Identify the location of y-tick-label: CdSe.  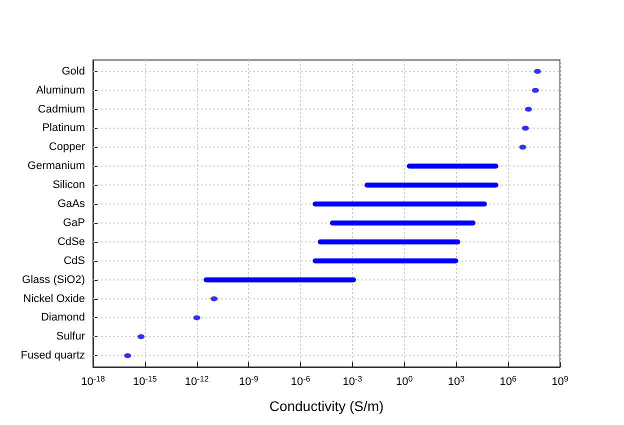
(71, 242).